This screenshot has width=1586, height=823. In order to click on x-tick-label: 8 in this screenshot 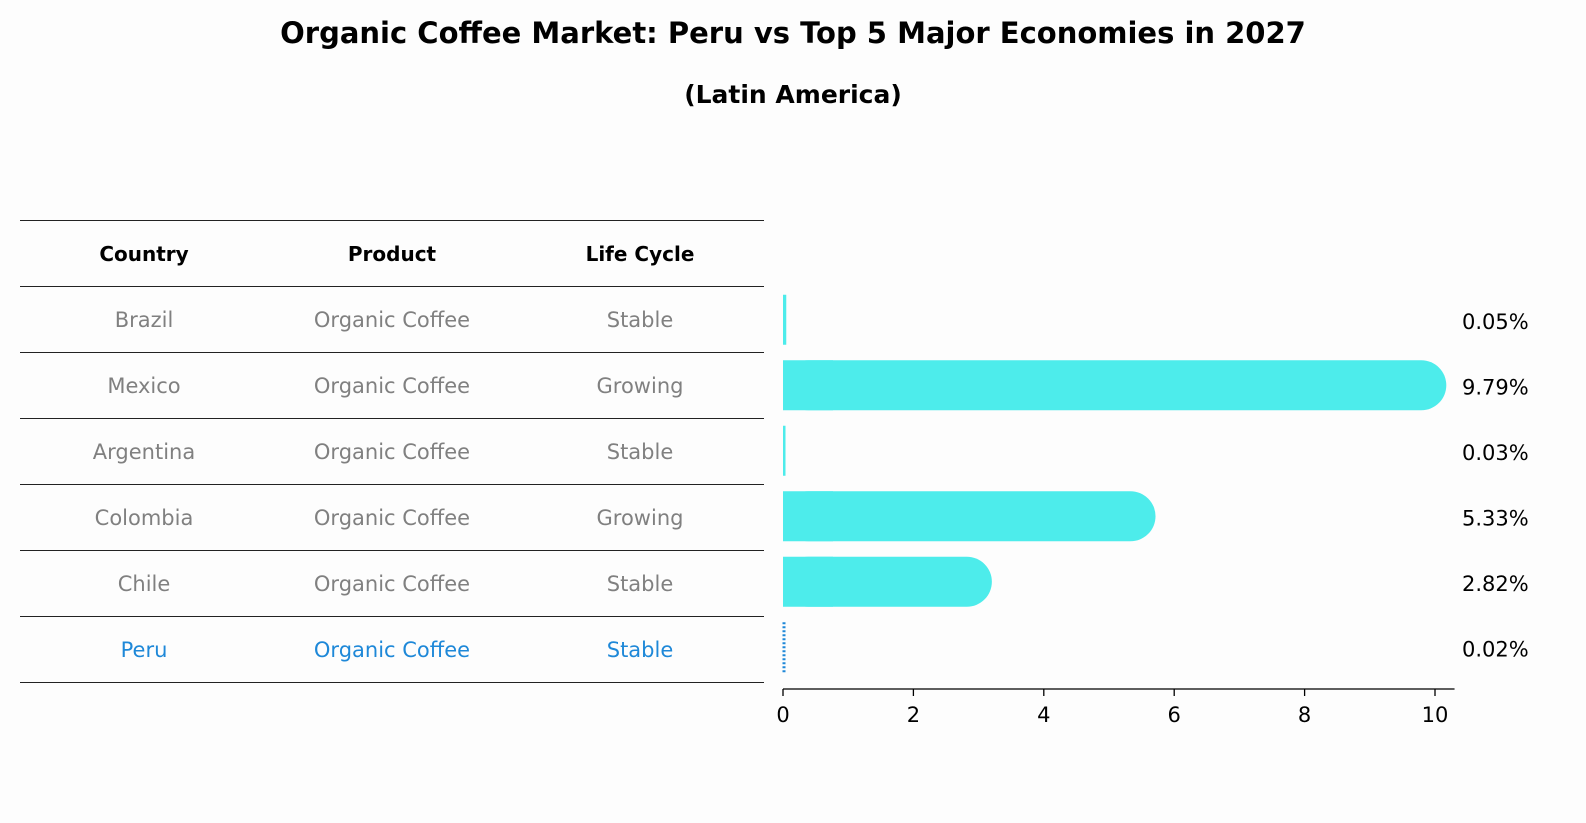, I will do `click(1304, 715)`.